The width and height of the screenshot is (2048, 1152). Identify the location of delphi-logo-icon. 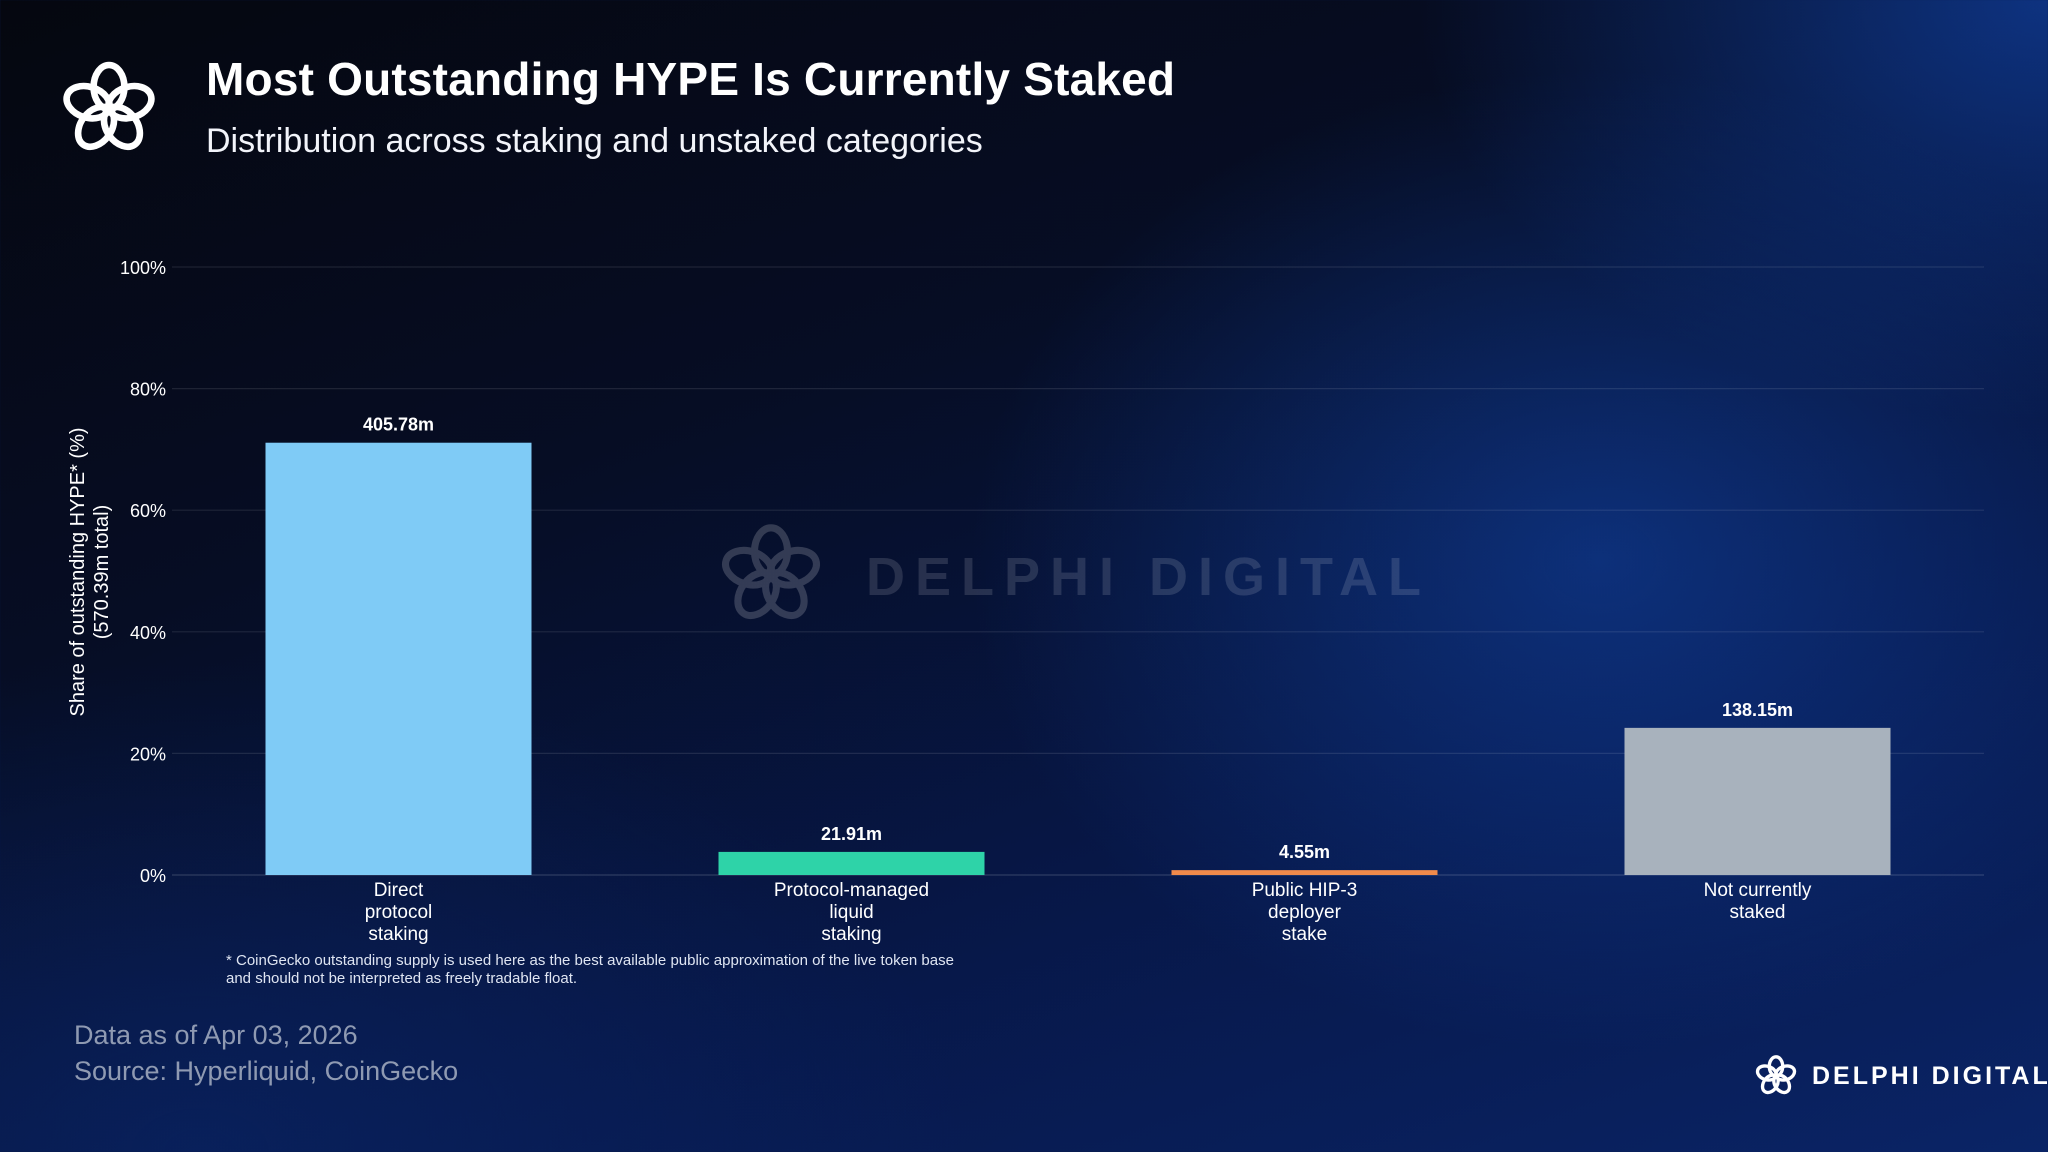
(109, 106).